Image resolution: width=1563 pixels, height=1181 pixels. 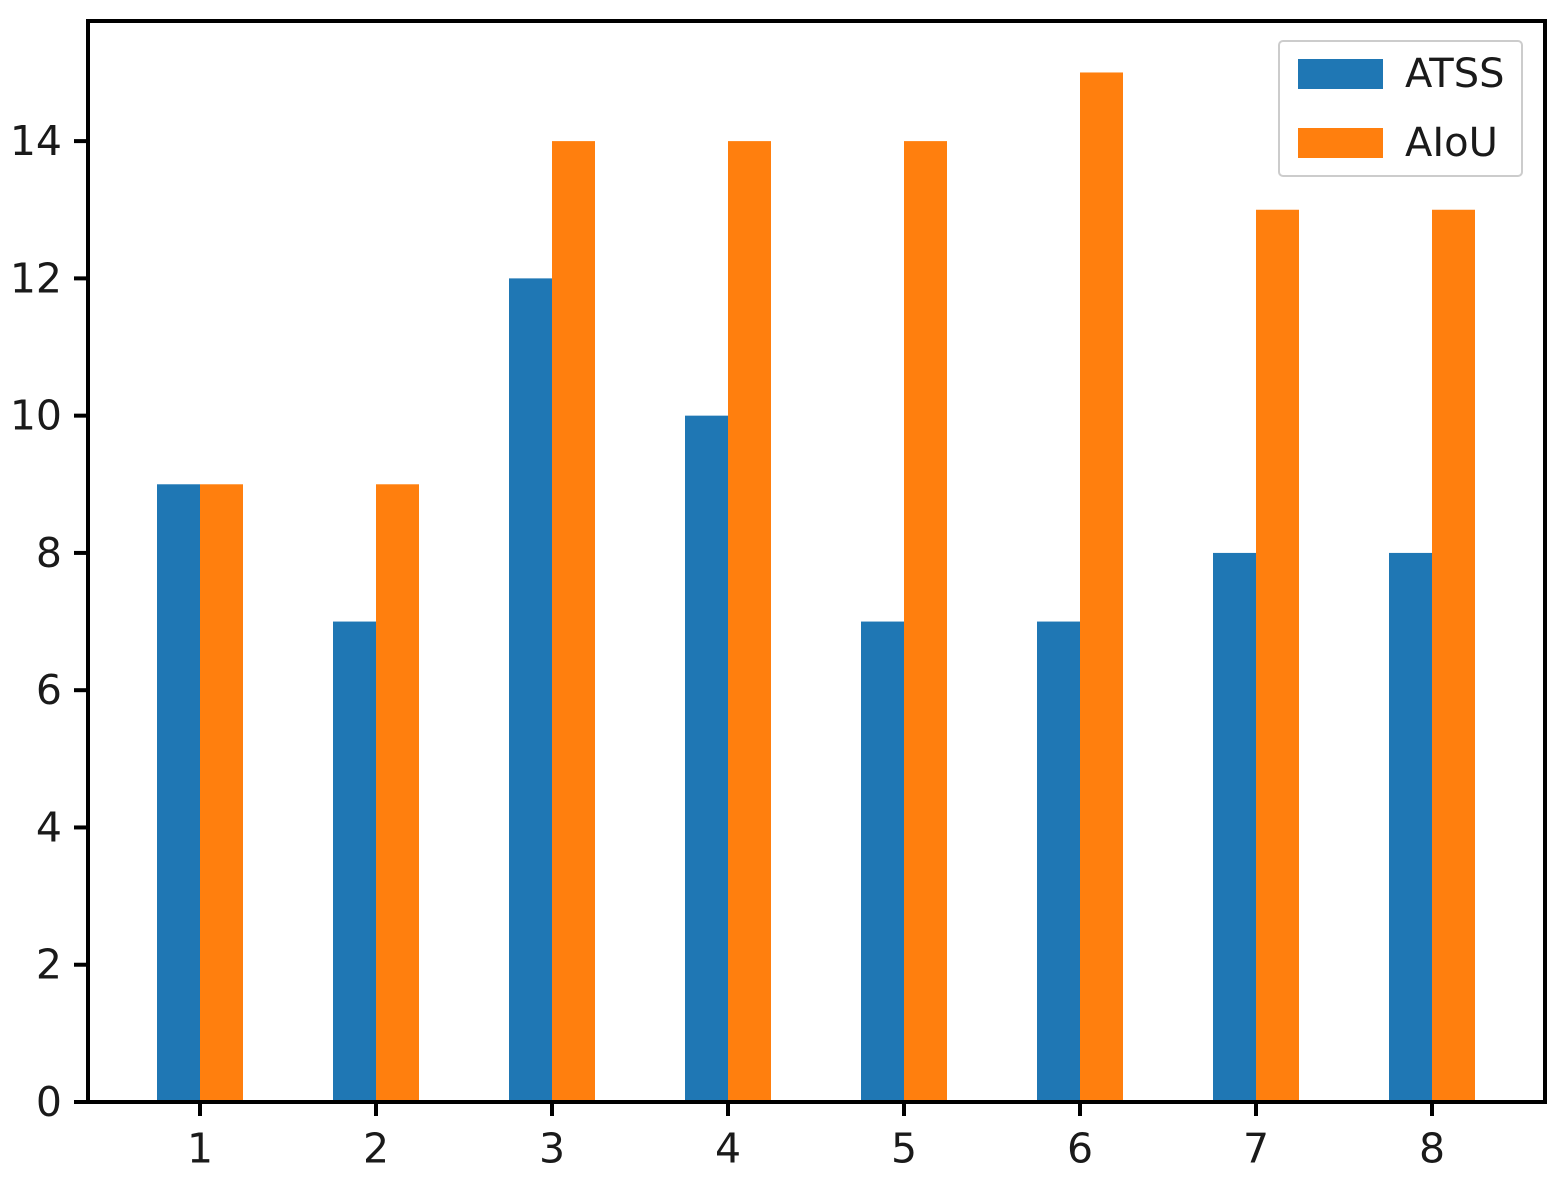 What do you see at coordinates (1432, 1148) in the screenshot?
I see `x-tick-label-8: 8` at bounding box center [1432, 1148].